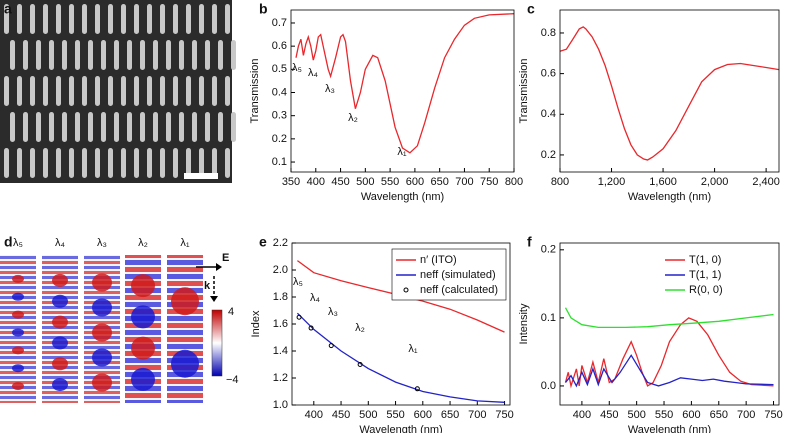 The width and height of the screenshot is (788, 433). What do you see at coordinates (185, 243) in the screenshot?
I see `field-label: λ₁` at bounding box center [185, 243].